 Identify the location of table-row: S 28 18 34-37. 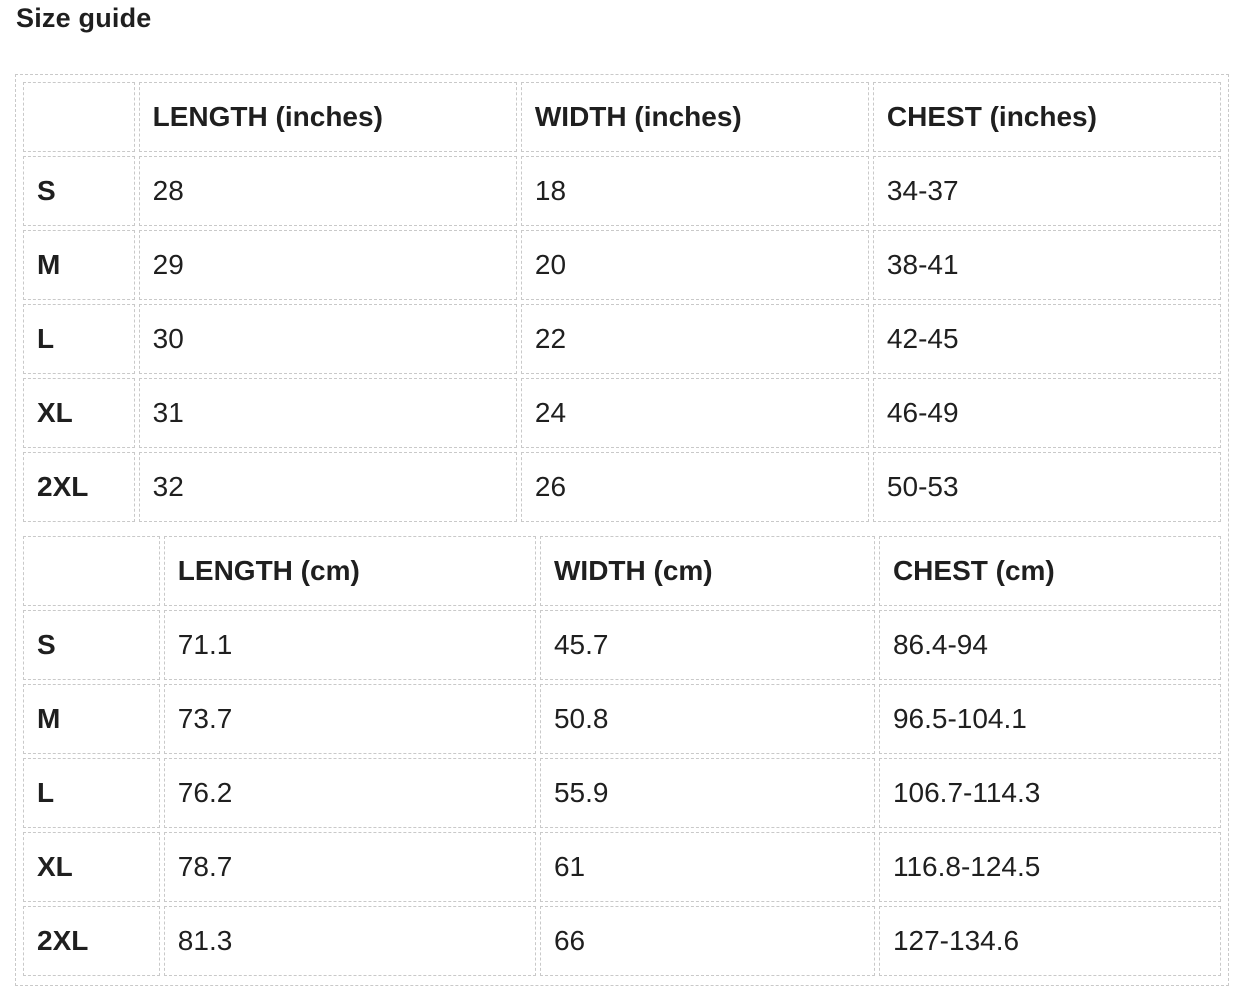
(622, 191).